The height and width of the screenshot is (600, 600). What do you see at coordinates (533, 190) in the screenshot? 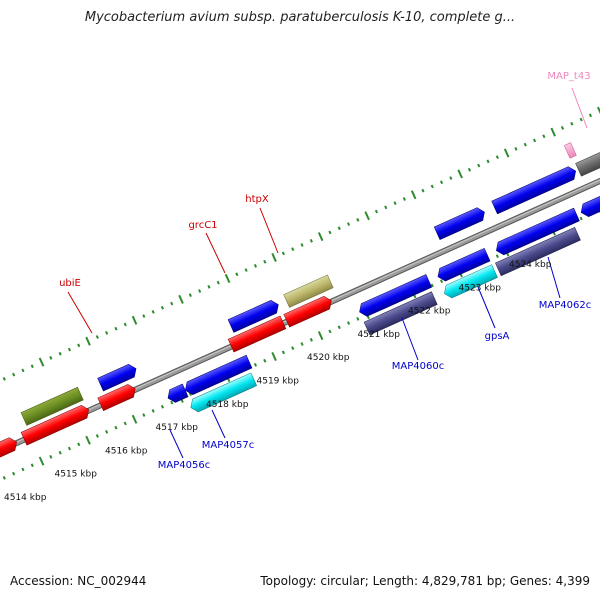
I see `feature-blue-c` at bounding box center [533, 190].